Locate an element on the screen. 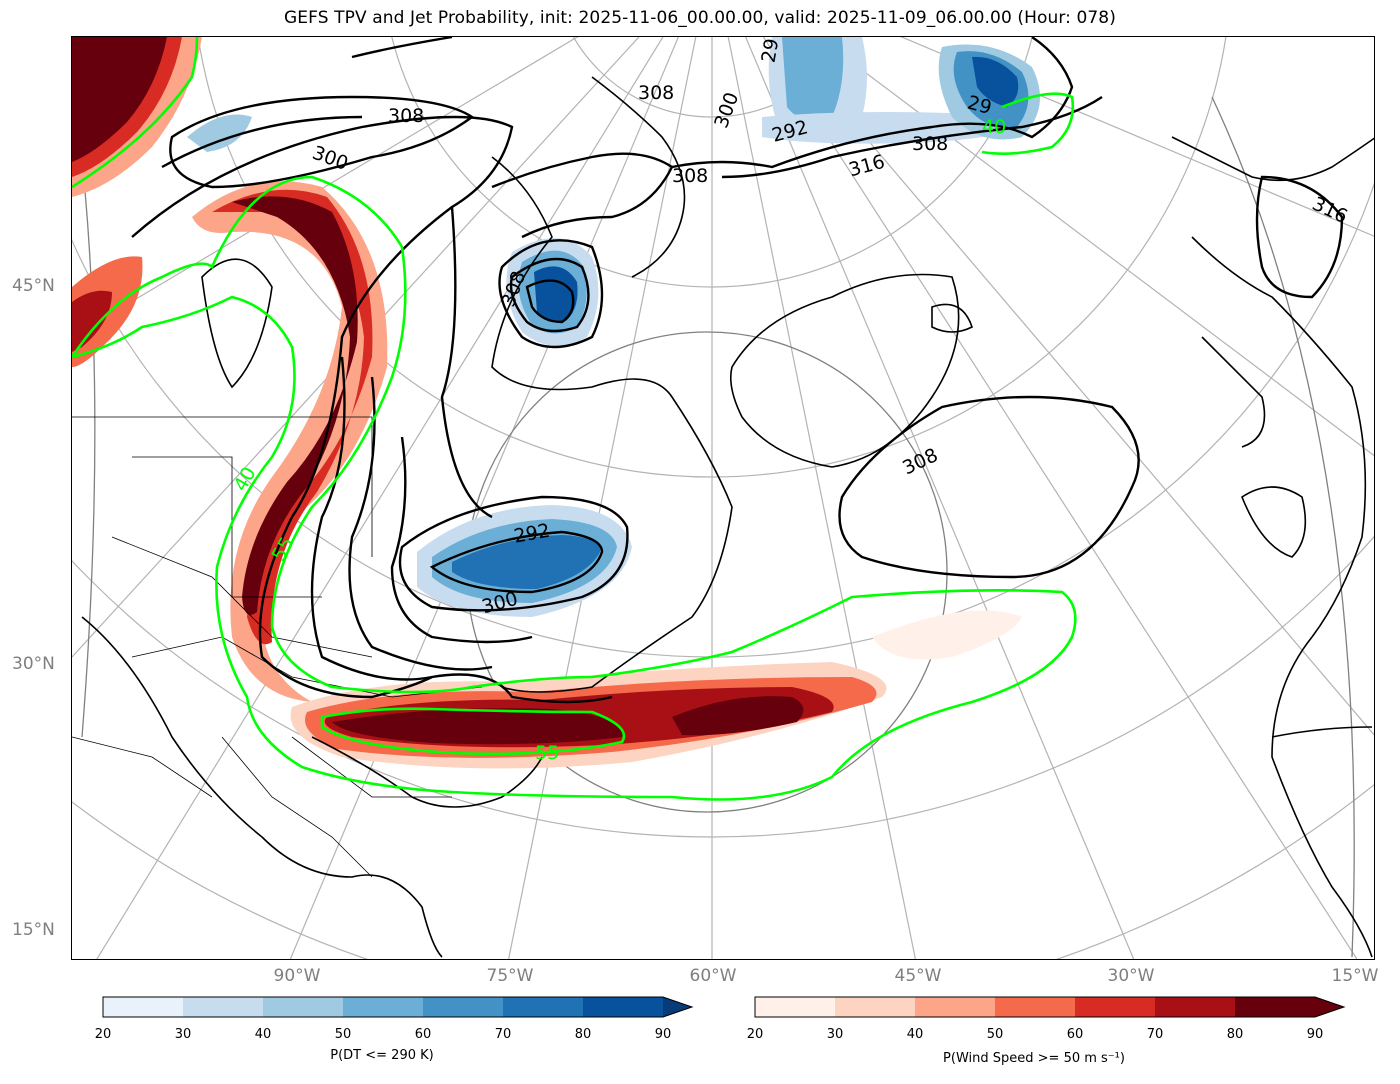 The image size is (1400, 1084). lat-label: 30°N is located at coordinates (33, 664).